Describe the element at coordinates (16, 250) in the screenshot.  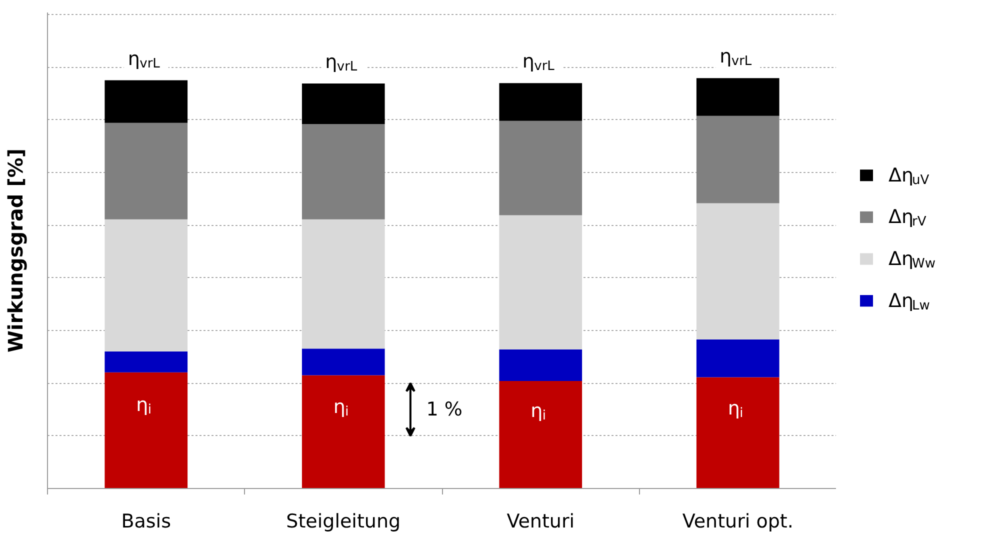
I see `y-axis-title: Wirkungsgrad [%]` at that location.